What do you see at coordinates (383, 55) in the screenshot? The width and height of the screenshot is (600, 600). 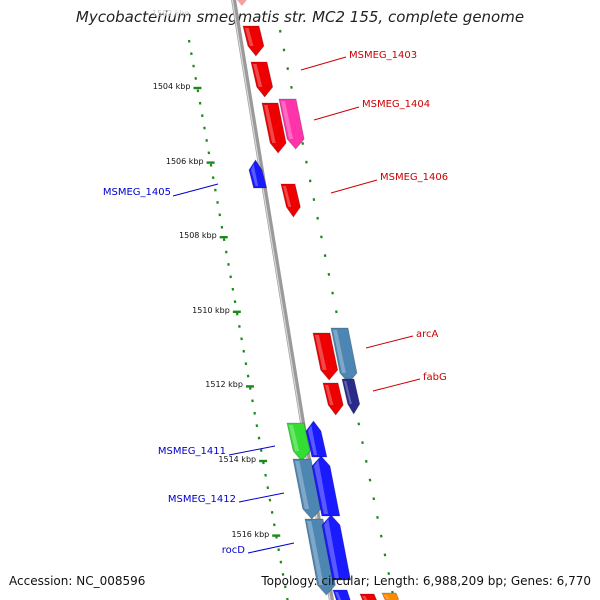 I see `gene-label: MSMEG_1403` at bounding box center [383, 55].